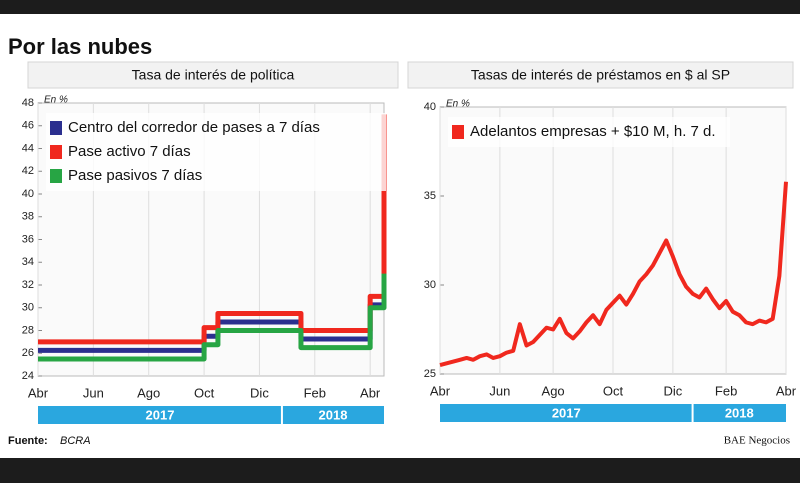  I want to click on series-line, so click(212, 317).